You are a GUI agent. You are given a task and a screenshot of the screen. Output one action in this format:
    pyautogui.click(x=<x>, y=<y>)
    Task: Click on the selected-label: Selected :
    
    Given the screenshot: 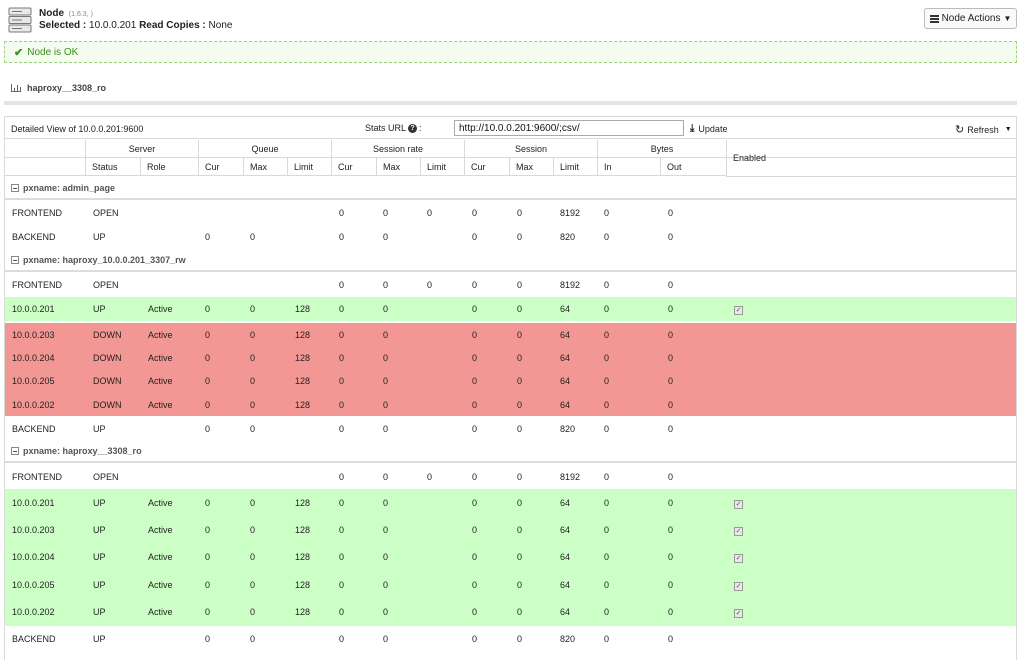 What is the action you would take?
    pyautogui.click(x=63, y=25)
    